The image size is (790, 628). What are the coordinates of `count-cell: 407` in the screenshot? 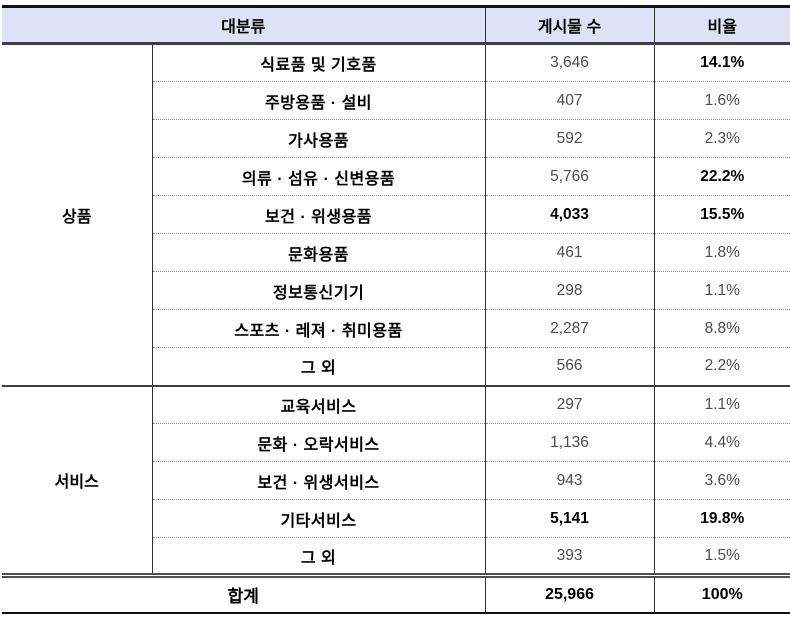 It's located at (570, 100).